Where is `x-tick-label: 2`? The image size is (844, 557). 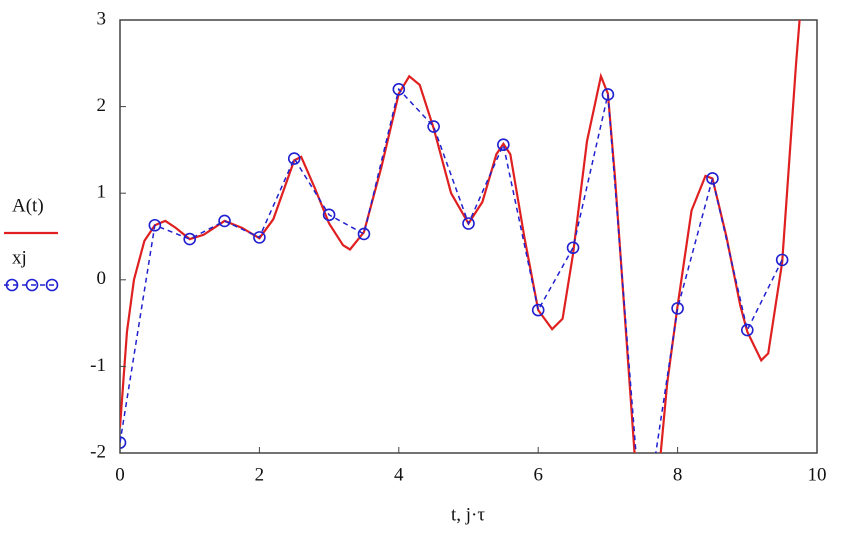 x-tick-label: 2 is located at coordinates (260, 474).